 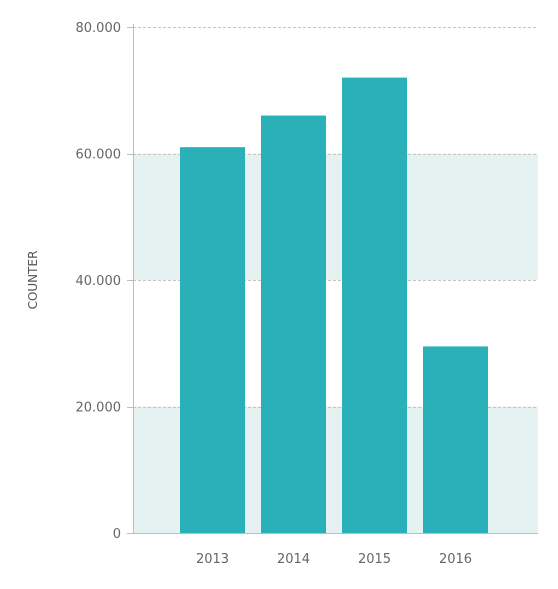 What do you see at coordinates (374, 559) in the screenshot?
I see `x-tick-label: 2015` at bounding box center [374, 559].